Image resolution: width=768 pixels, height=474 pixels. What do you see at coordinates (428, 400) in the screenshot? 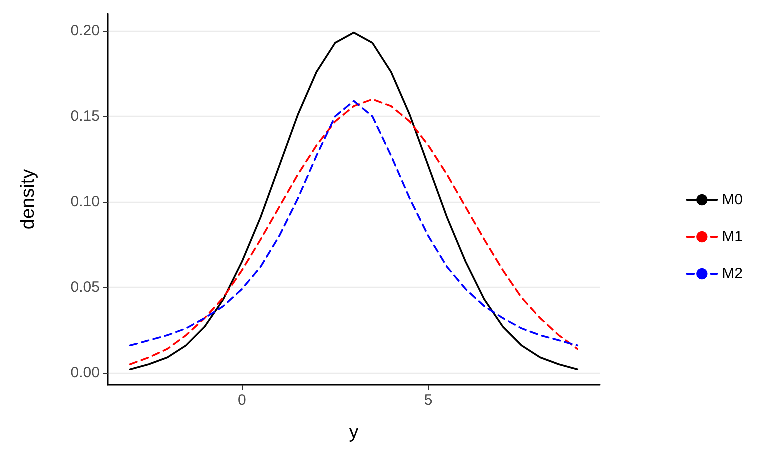
I see `x-tick-label: 5` at bounding box center [428, 400].